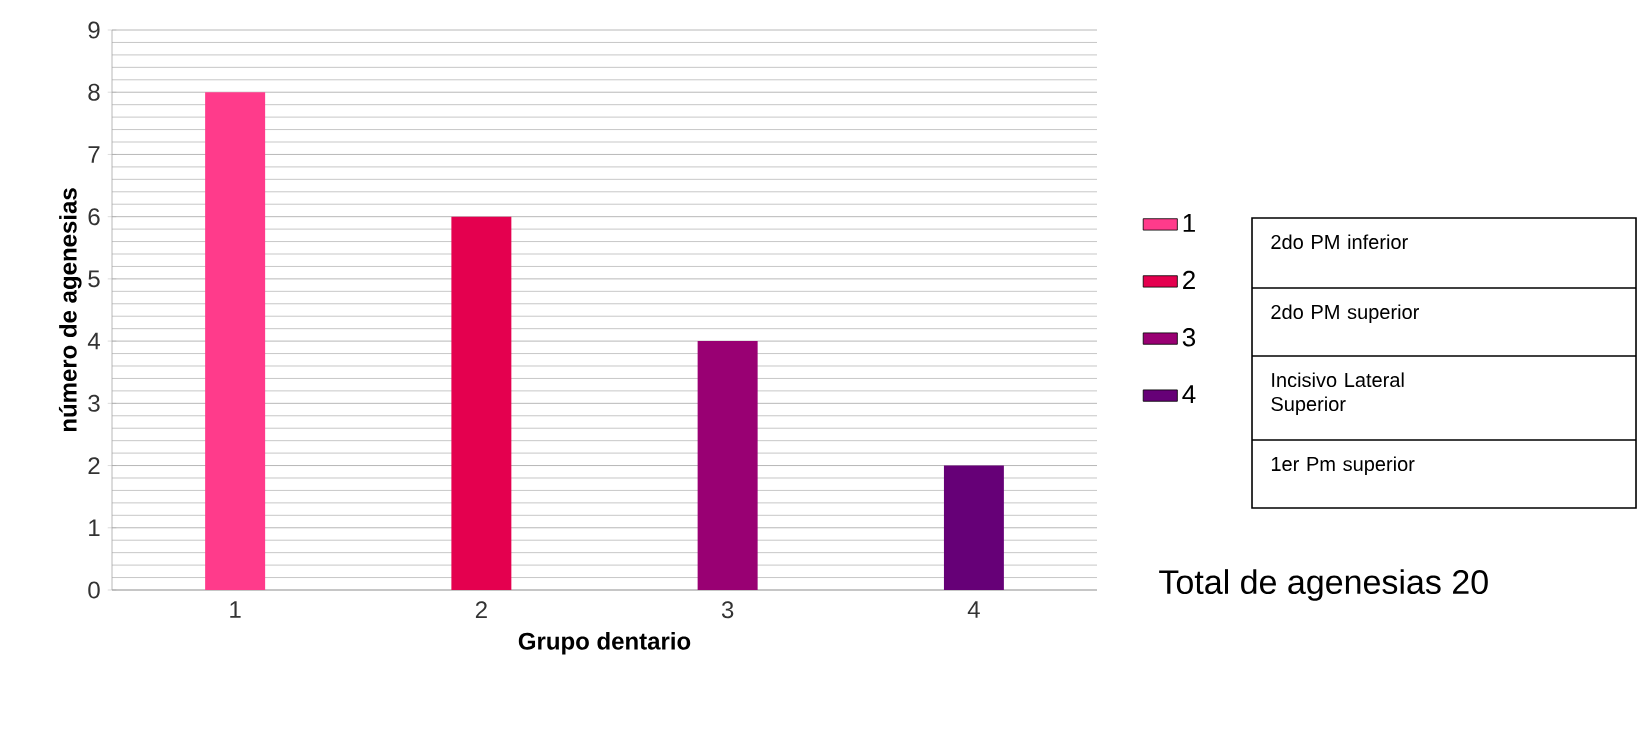  I want to click on x-tick-label: 2, so click(481, 610).